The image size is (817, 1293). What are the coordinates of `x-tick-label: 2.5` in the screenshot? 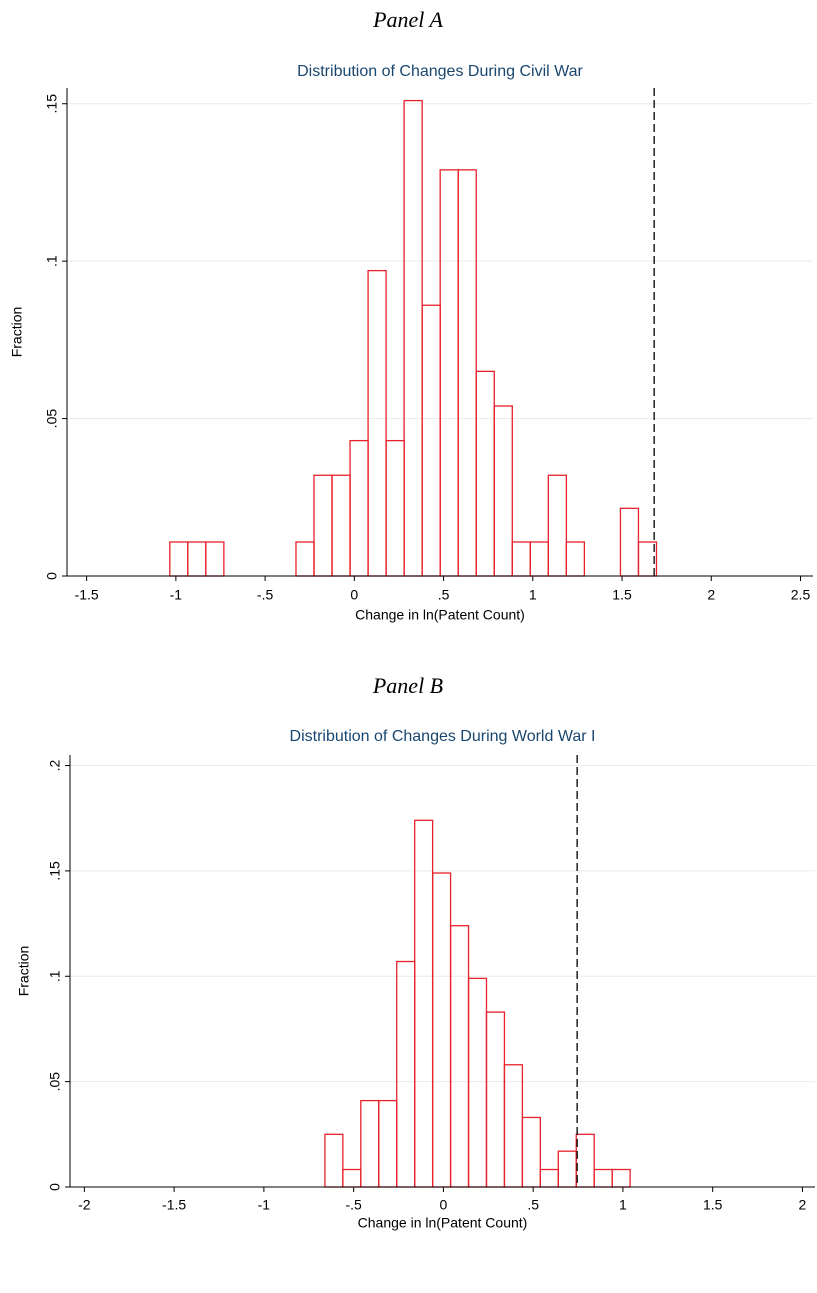 It's located at (801, 595).